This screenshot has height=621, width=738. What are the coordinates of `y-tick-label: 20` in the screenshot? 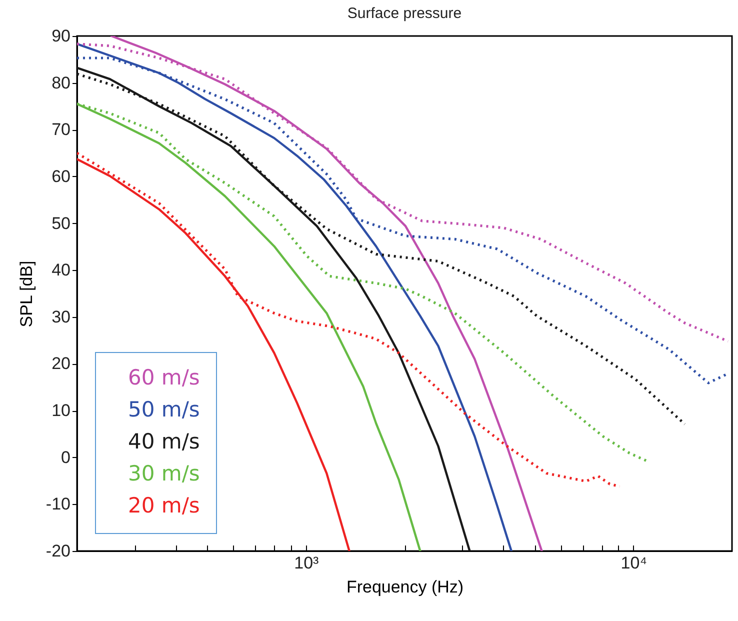 It's located at (61, 364).